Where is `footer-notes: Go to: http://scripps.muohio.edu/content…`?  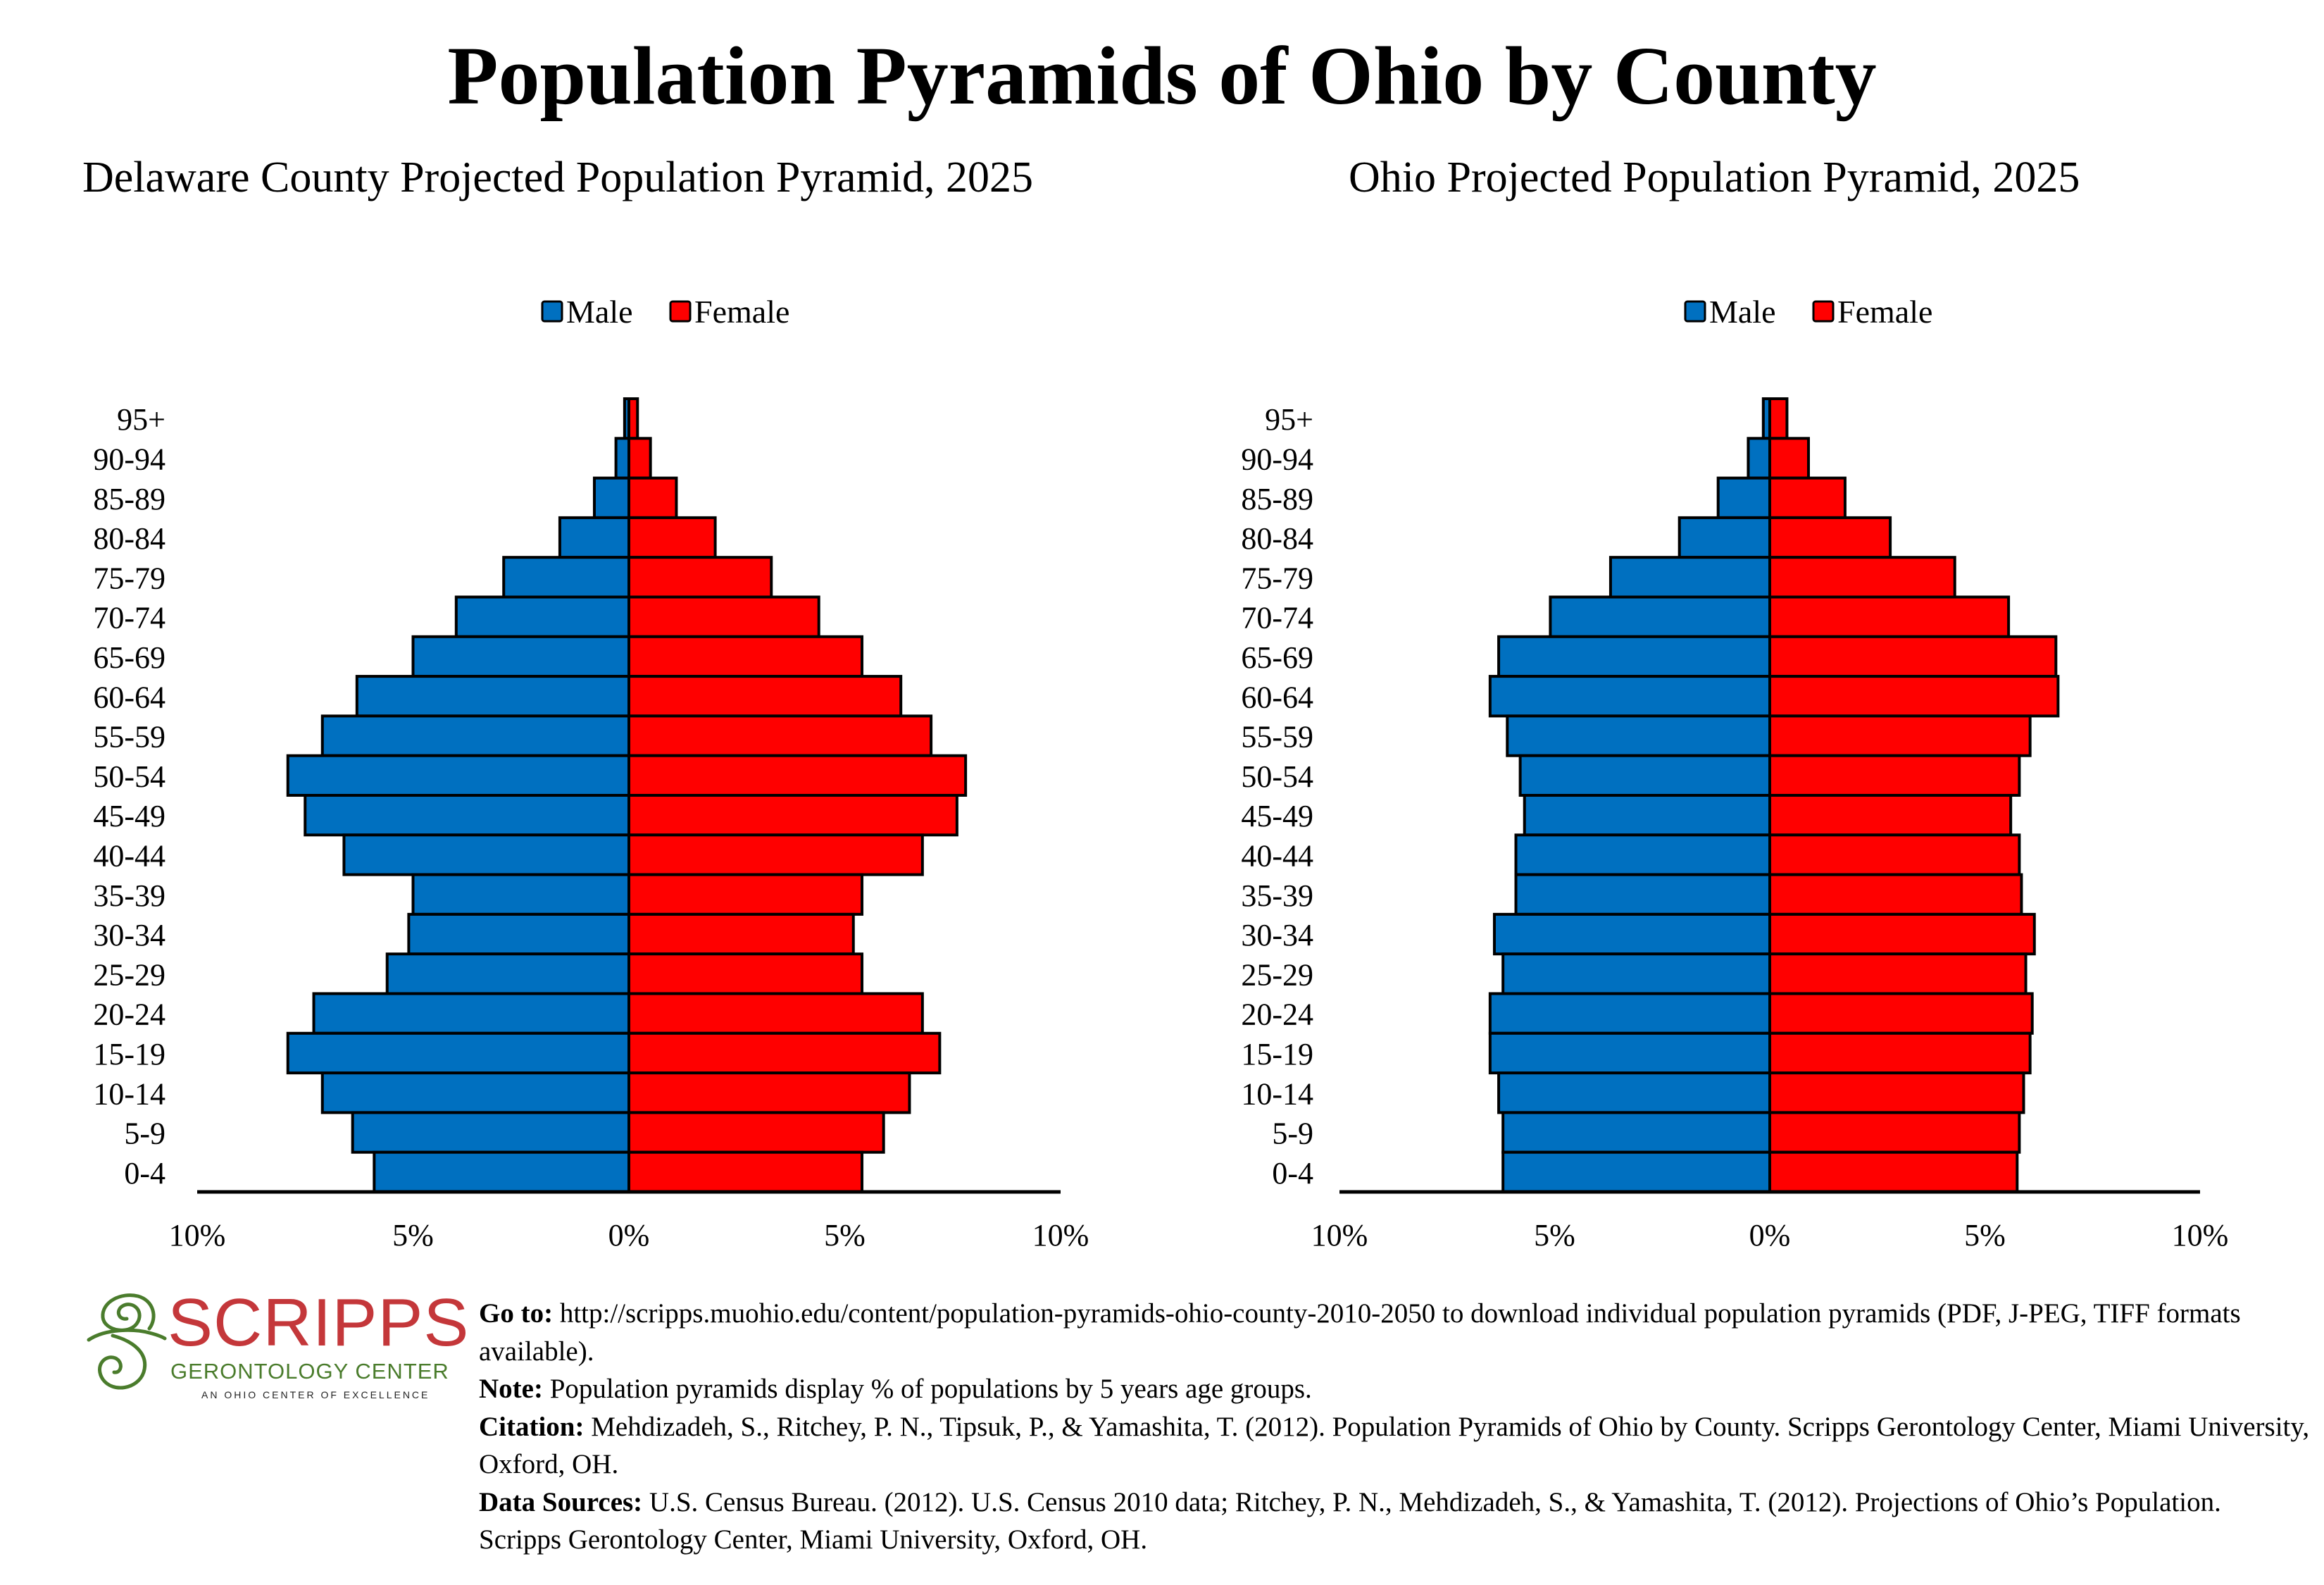
footer-notes: Go to: http://scripps.muohio.edu/content… is located at coordinates (1394, 1427).